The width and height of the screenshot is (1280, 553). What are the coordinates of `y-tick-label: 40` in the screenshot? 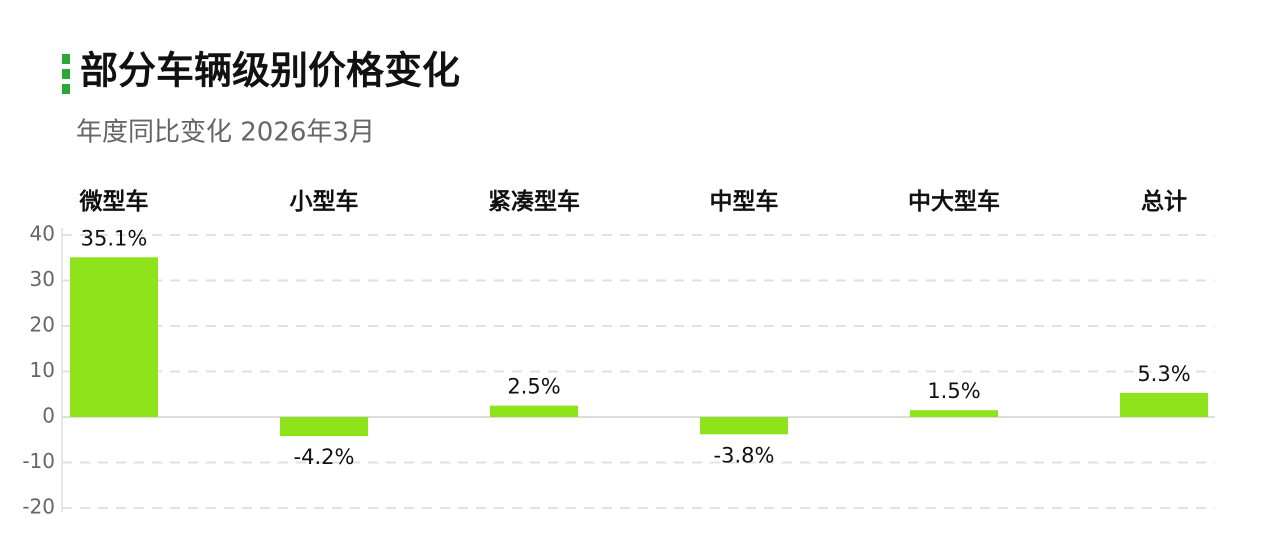 It's located at (42, 234).